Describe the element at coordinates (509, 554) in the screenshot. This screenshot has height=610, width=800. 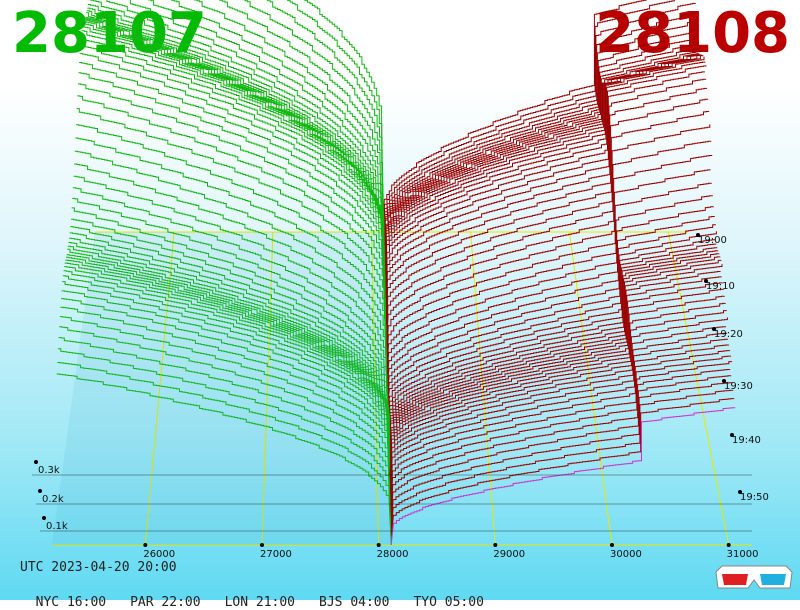
I see `price-tick-label: 29000` at that location.